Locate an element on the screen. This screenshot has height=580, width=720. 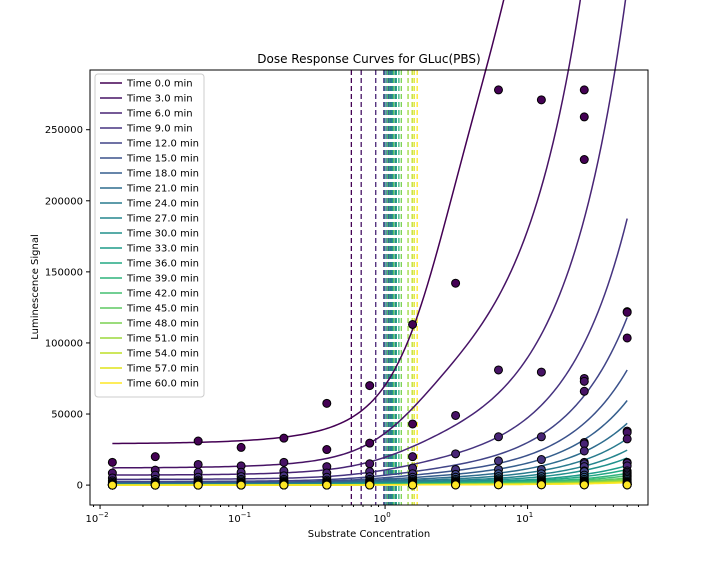
legend-label: Time 3.0 min is located at coordinates (159, 99).